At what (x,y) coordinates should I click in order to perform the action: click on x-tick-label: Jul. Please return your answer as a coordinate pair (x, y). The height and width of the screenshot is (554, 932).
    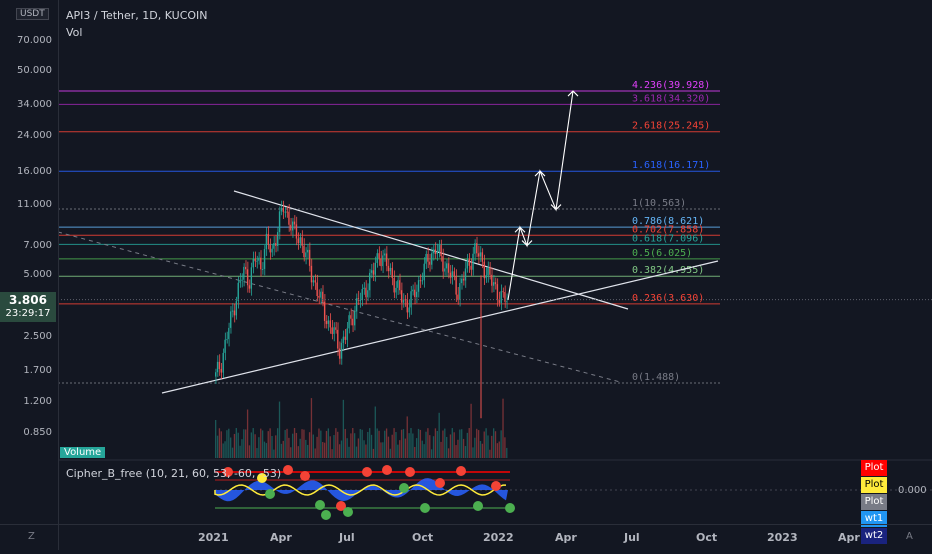
    Looking at the image, I should click on (632, 537).